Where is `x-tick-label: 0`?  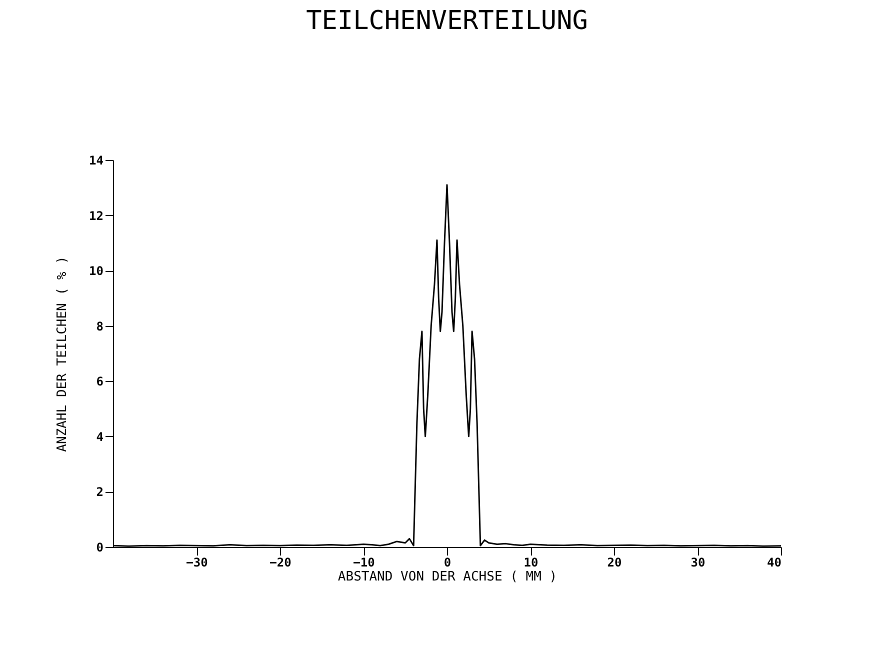 x-tick-label: 0 is located at coordinates (448, 563).